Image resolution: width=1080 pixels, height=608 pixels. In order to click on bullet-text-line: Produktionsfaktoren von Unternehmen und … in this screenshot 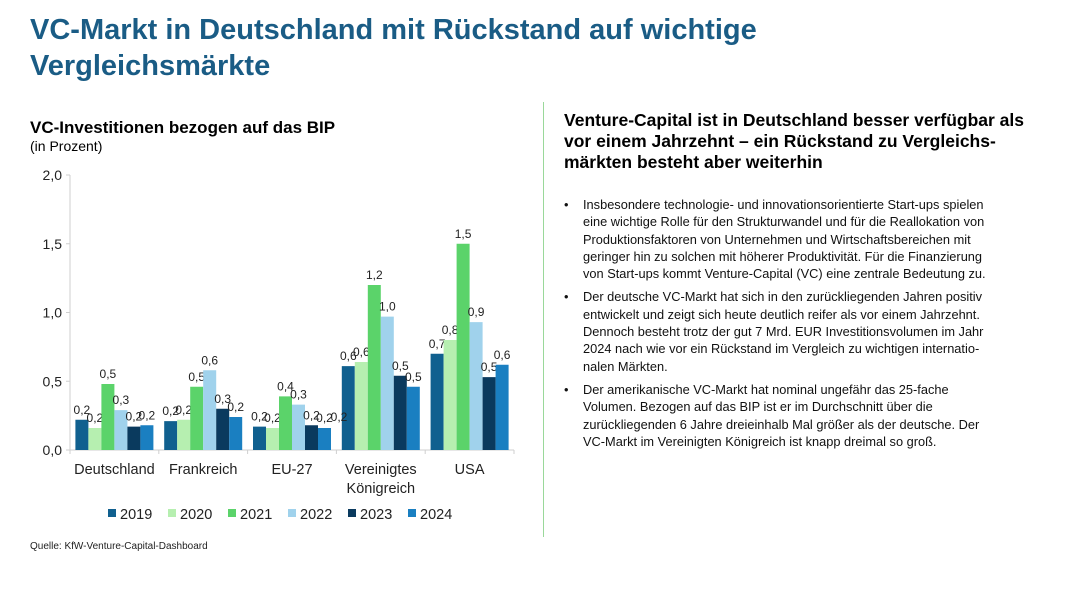, I will do `click(777, 239)`.